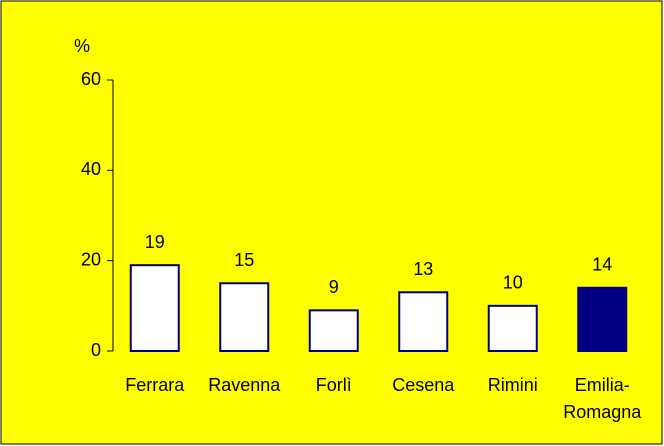 The image size is (664, 446). I want to click on x-tick-label: Ravenna, so click(244, 385).